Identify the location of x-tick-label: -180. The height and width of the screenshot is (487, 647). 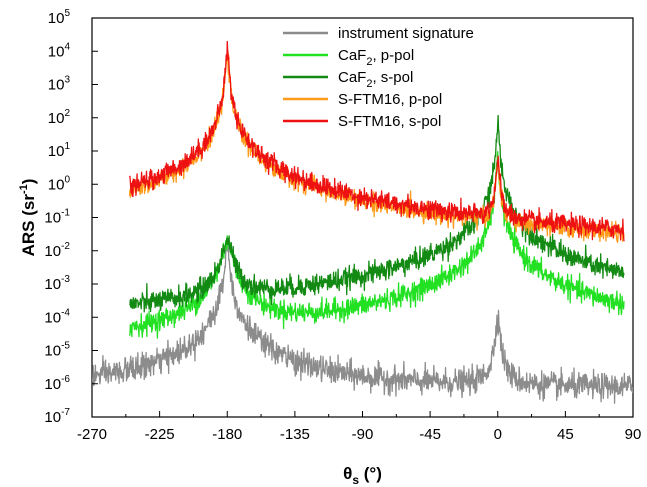
(227, 434).